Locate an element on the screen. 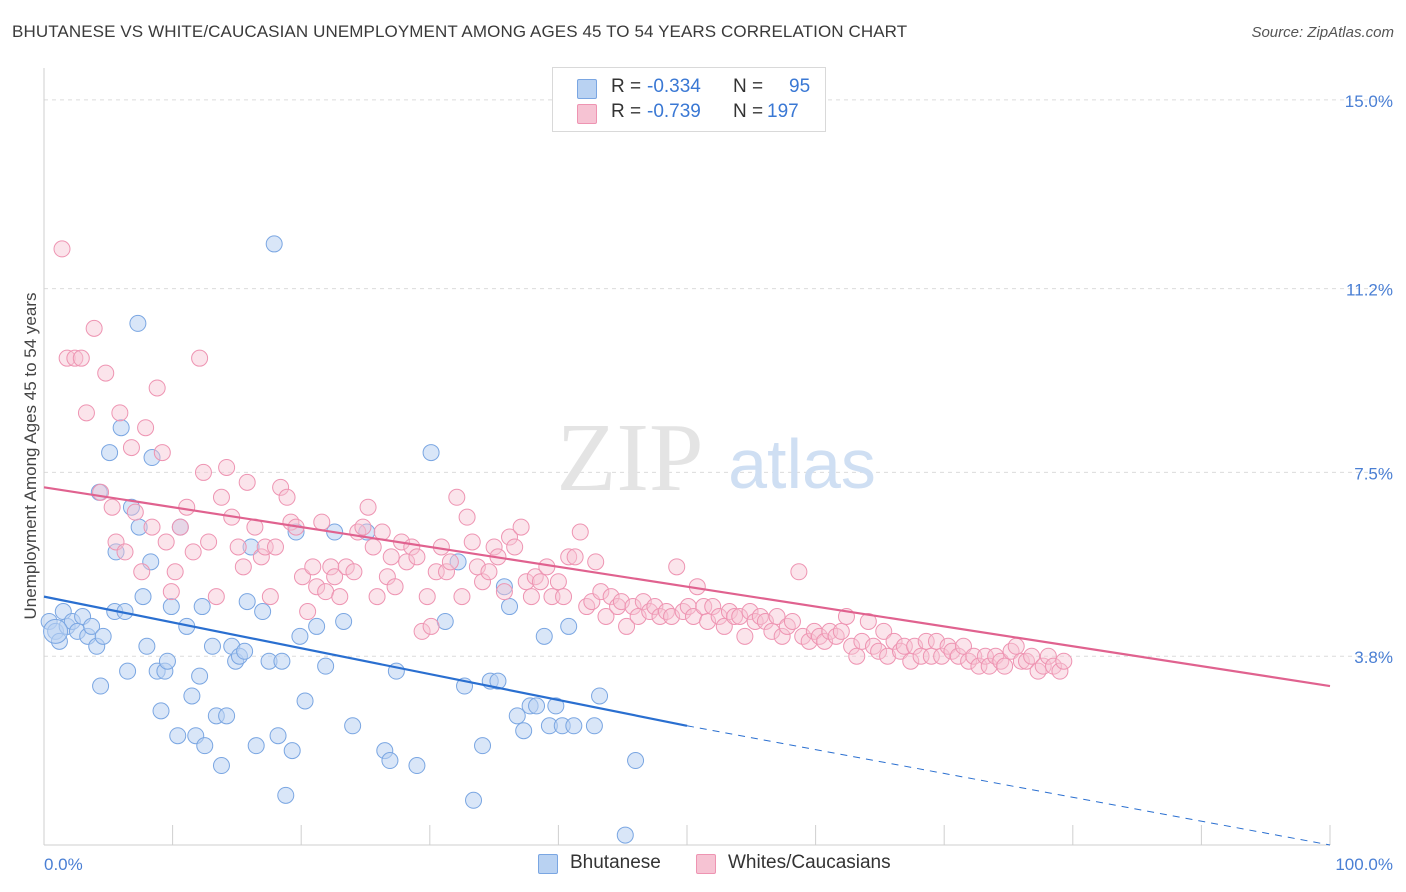 This screenshot has height=892, width=1406. x-tick-label: 100.0% is located at coordinates (1364, 864).